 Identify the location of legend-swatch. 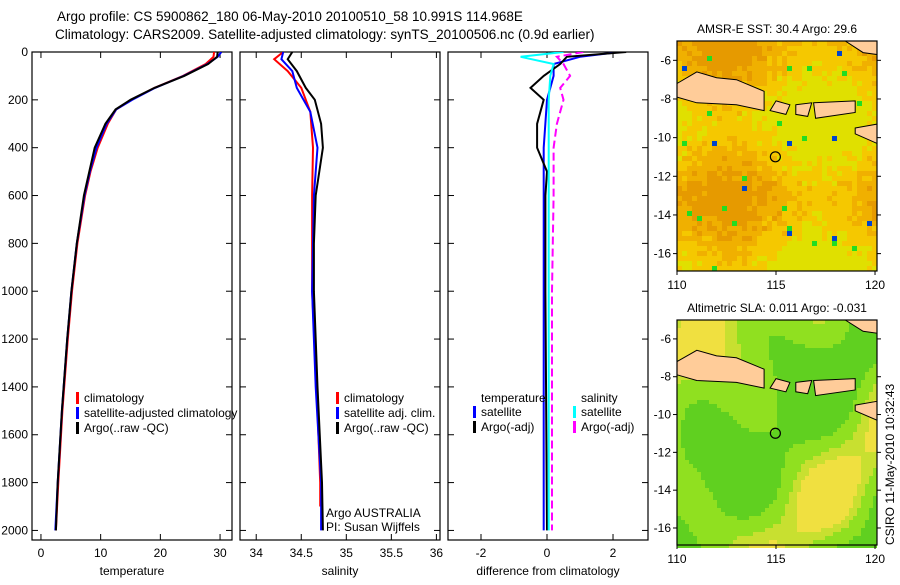
(474, 412).